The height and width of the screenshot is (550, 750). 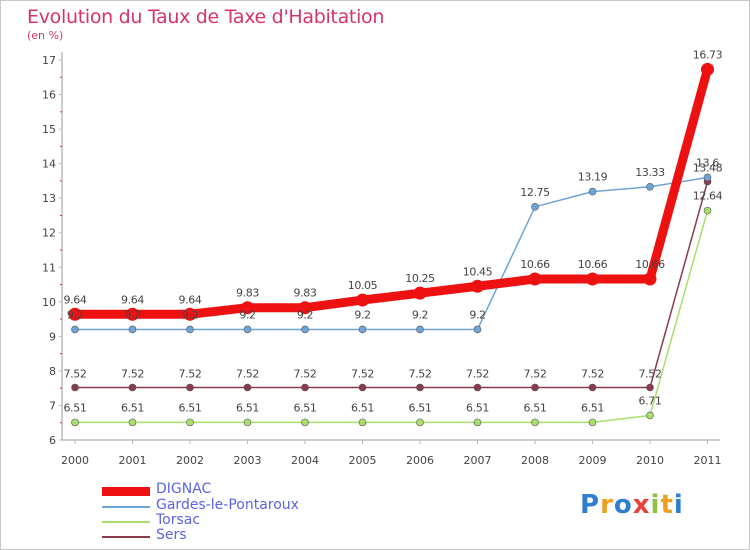 I want to click on x-tick-label: 2003, so click(x=248, y=460).